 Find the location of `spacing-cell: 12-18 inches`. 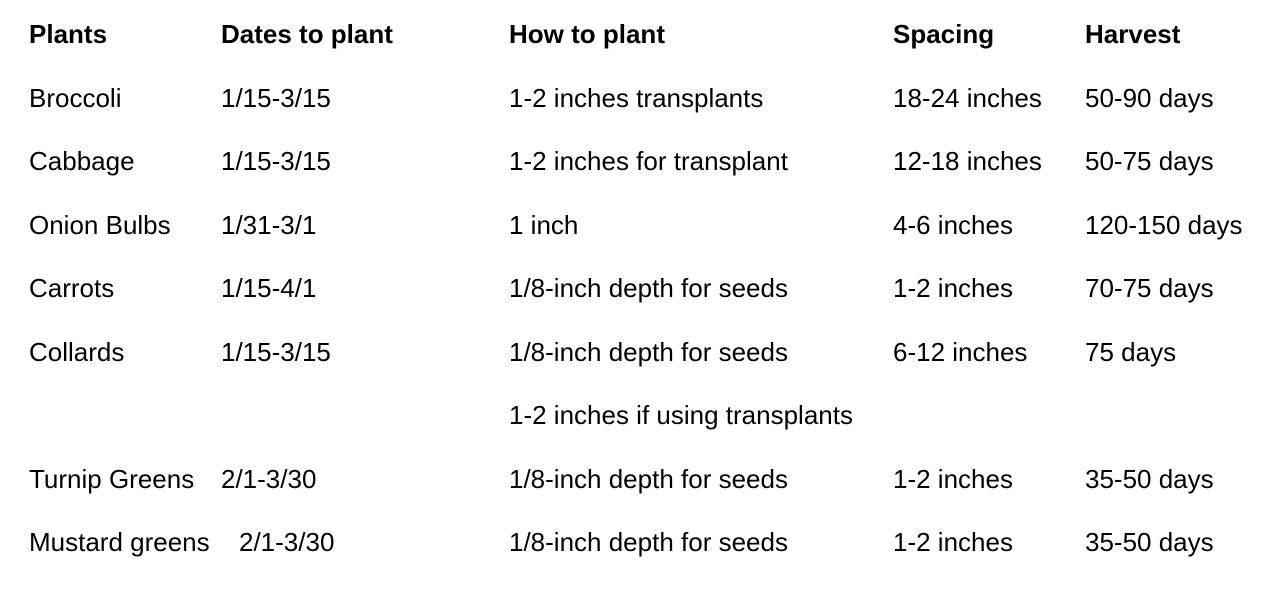

spacing-cell: 12-18 inches is located at coordinates (967, 161).